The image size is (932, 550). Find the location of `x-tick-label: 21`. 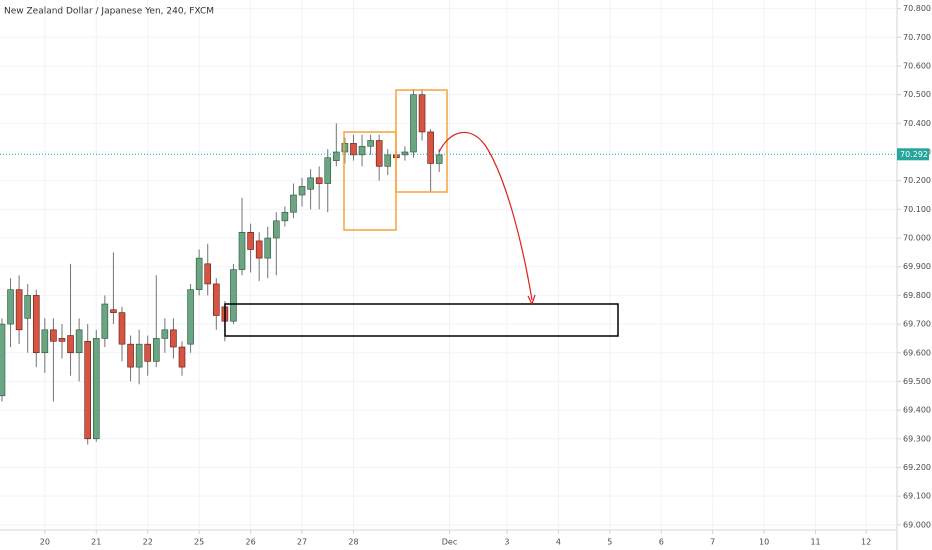

x-tick-label: 21 is located at coordinates (96, 542).